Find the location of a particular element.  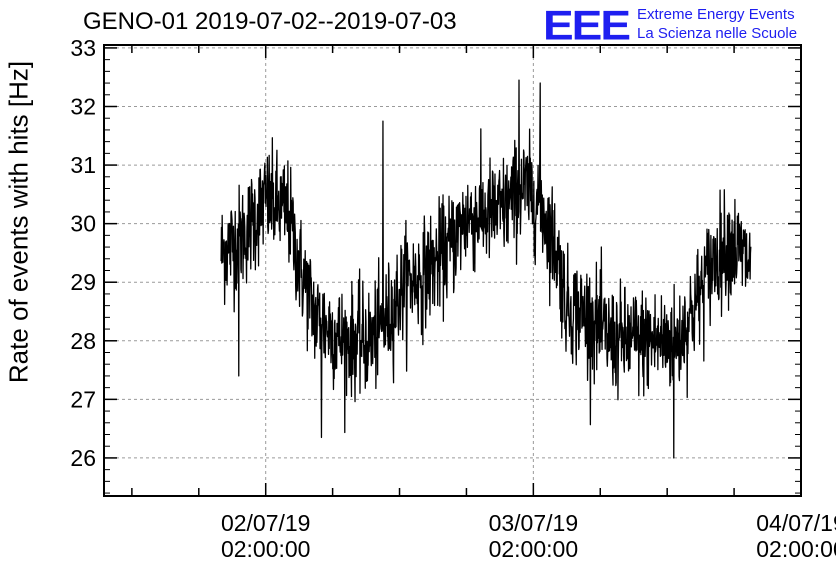

chart-title: GENO-01 2019-07-02--2019-07-03 is located at coordinates (270, 21).